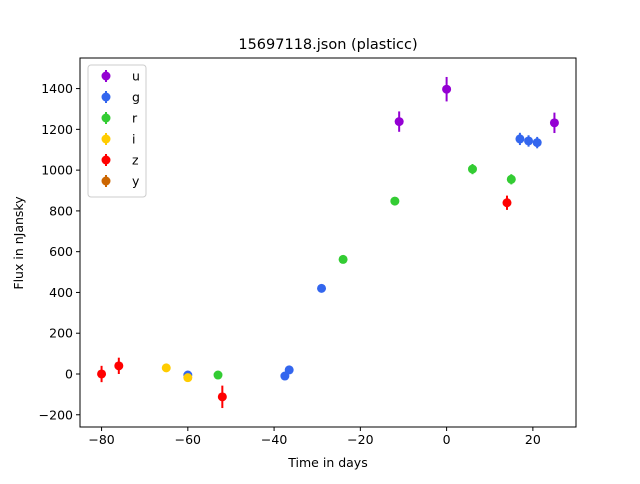 This screenshot has height=484, width=640. I want to click on y-tick-label: 0, so click(69, 373).